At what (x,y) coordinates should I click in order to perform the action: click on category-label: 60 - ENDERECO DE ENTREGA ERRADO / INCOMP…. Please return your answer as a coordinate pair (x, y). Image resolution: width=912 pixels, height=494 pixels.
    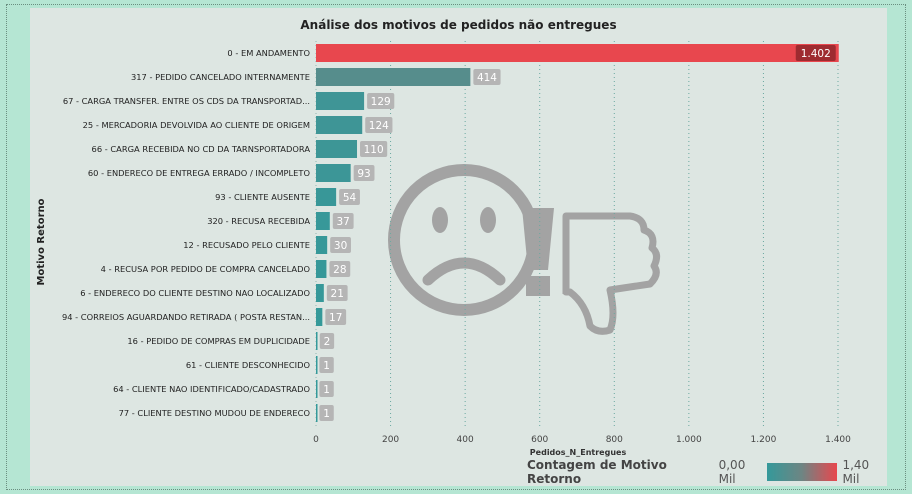
    Looking at the image, I should click on (199, 173).